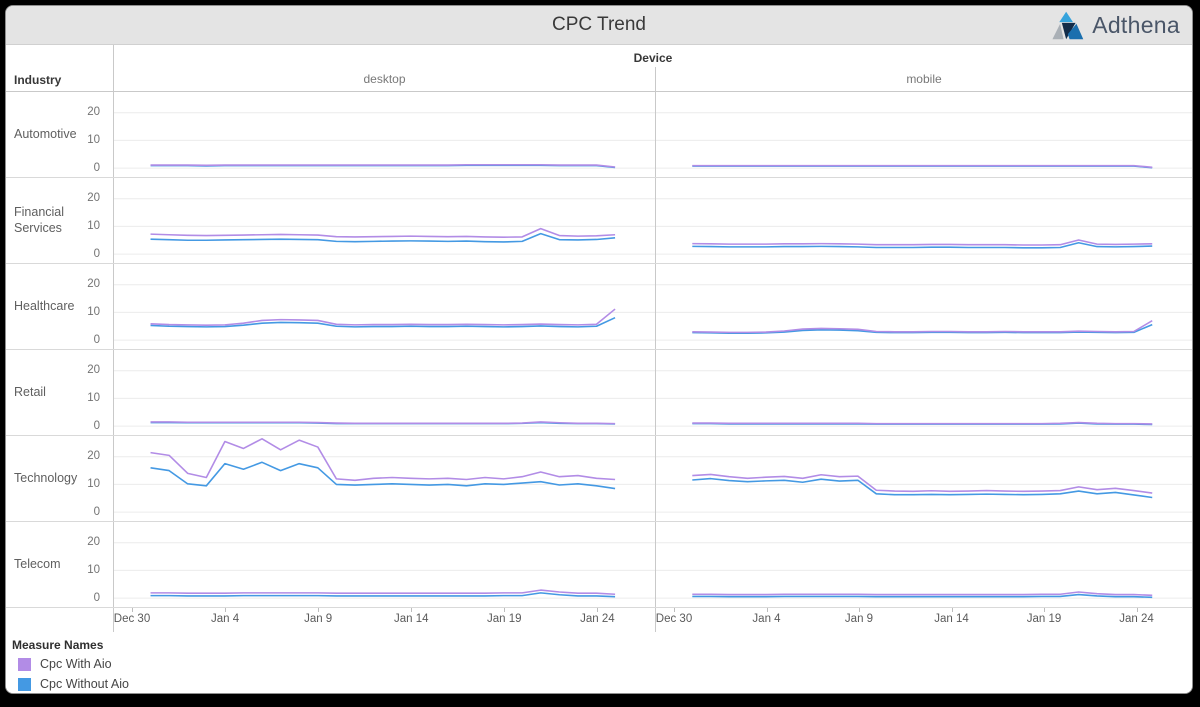 The height and width of the screenshot is (707, 1200). Describe the element at coordinates (384, 220) in the screenshot. I see `chart-financial-services-desktop` at that location.